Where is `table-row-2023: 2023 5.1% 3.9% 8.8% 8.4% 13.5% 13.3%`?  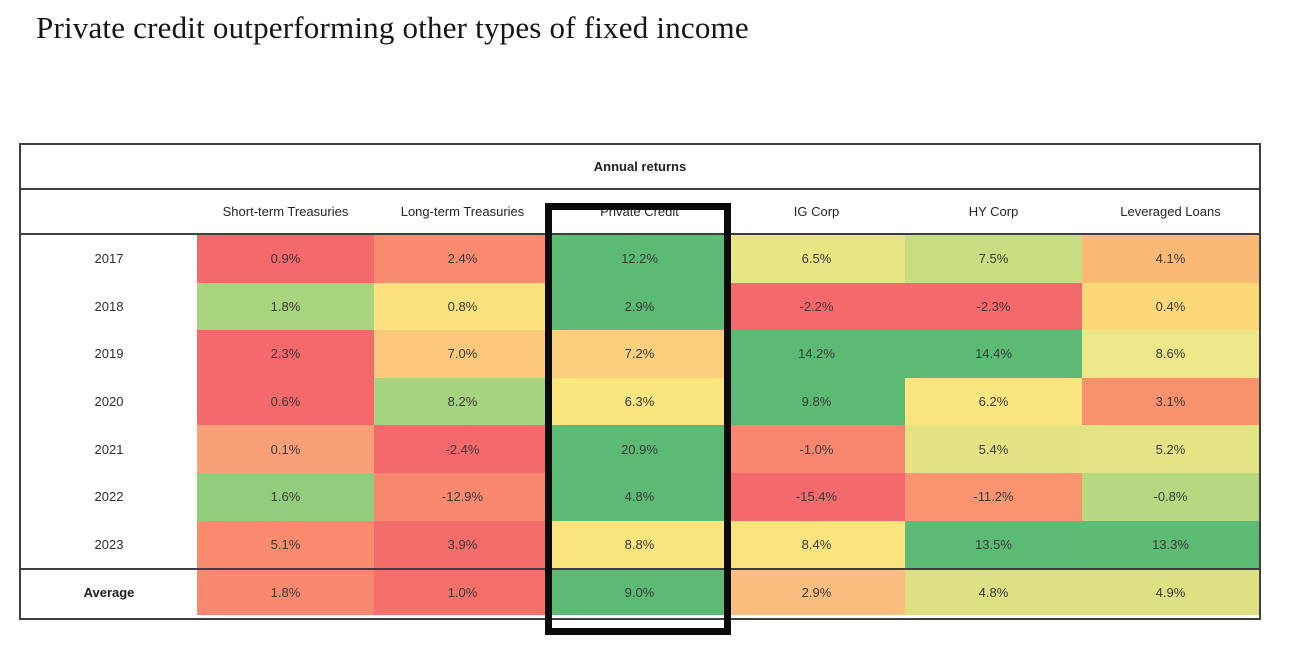 table-row-2023: 2023 5.1% 3.9% 8.8% 8.4% 13.5% 13.3% is located at coordinates (640, 544).